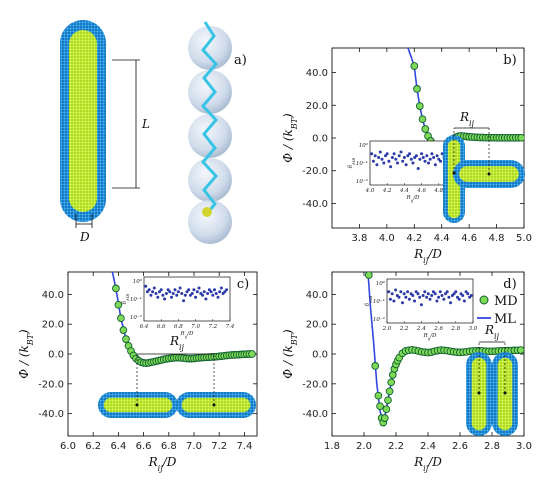 The image size is (547, 484). Describe the element at coordinates (414, 238) in the screenshot. I see `x-tick-label: 4.2` at that location.